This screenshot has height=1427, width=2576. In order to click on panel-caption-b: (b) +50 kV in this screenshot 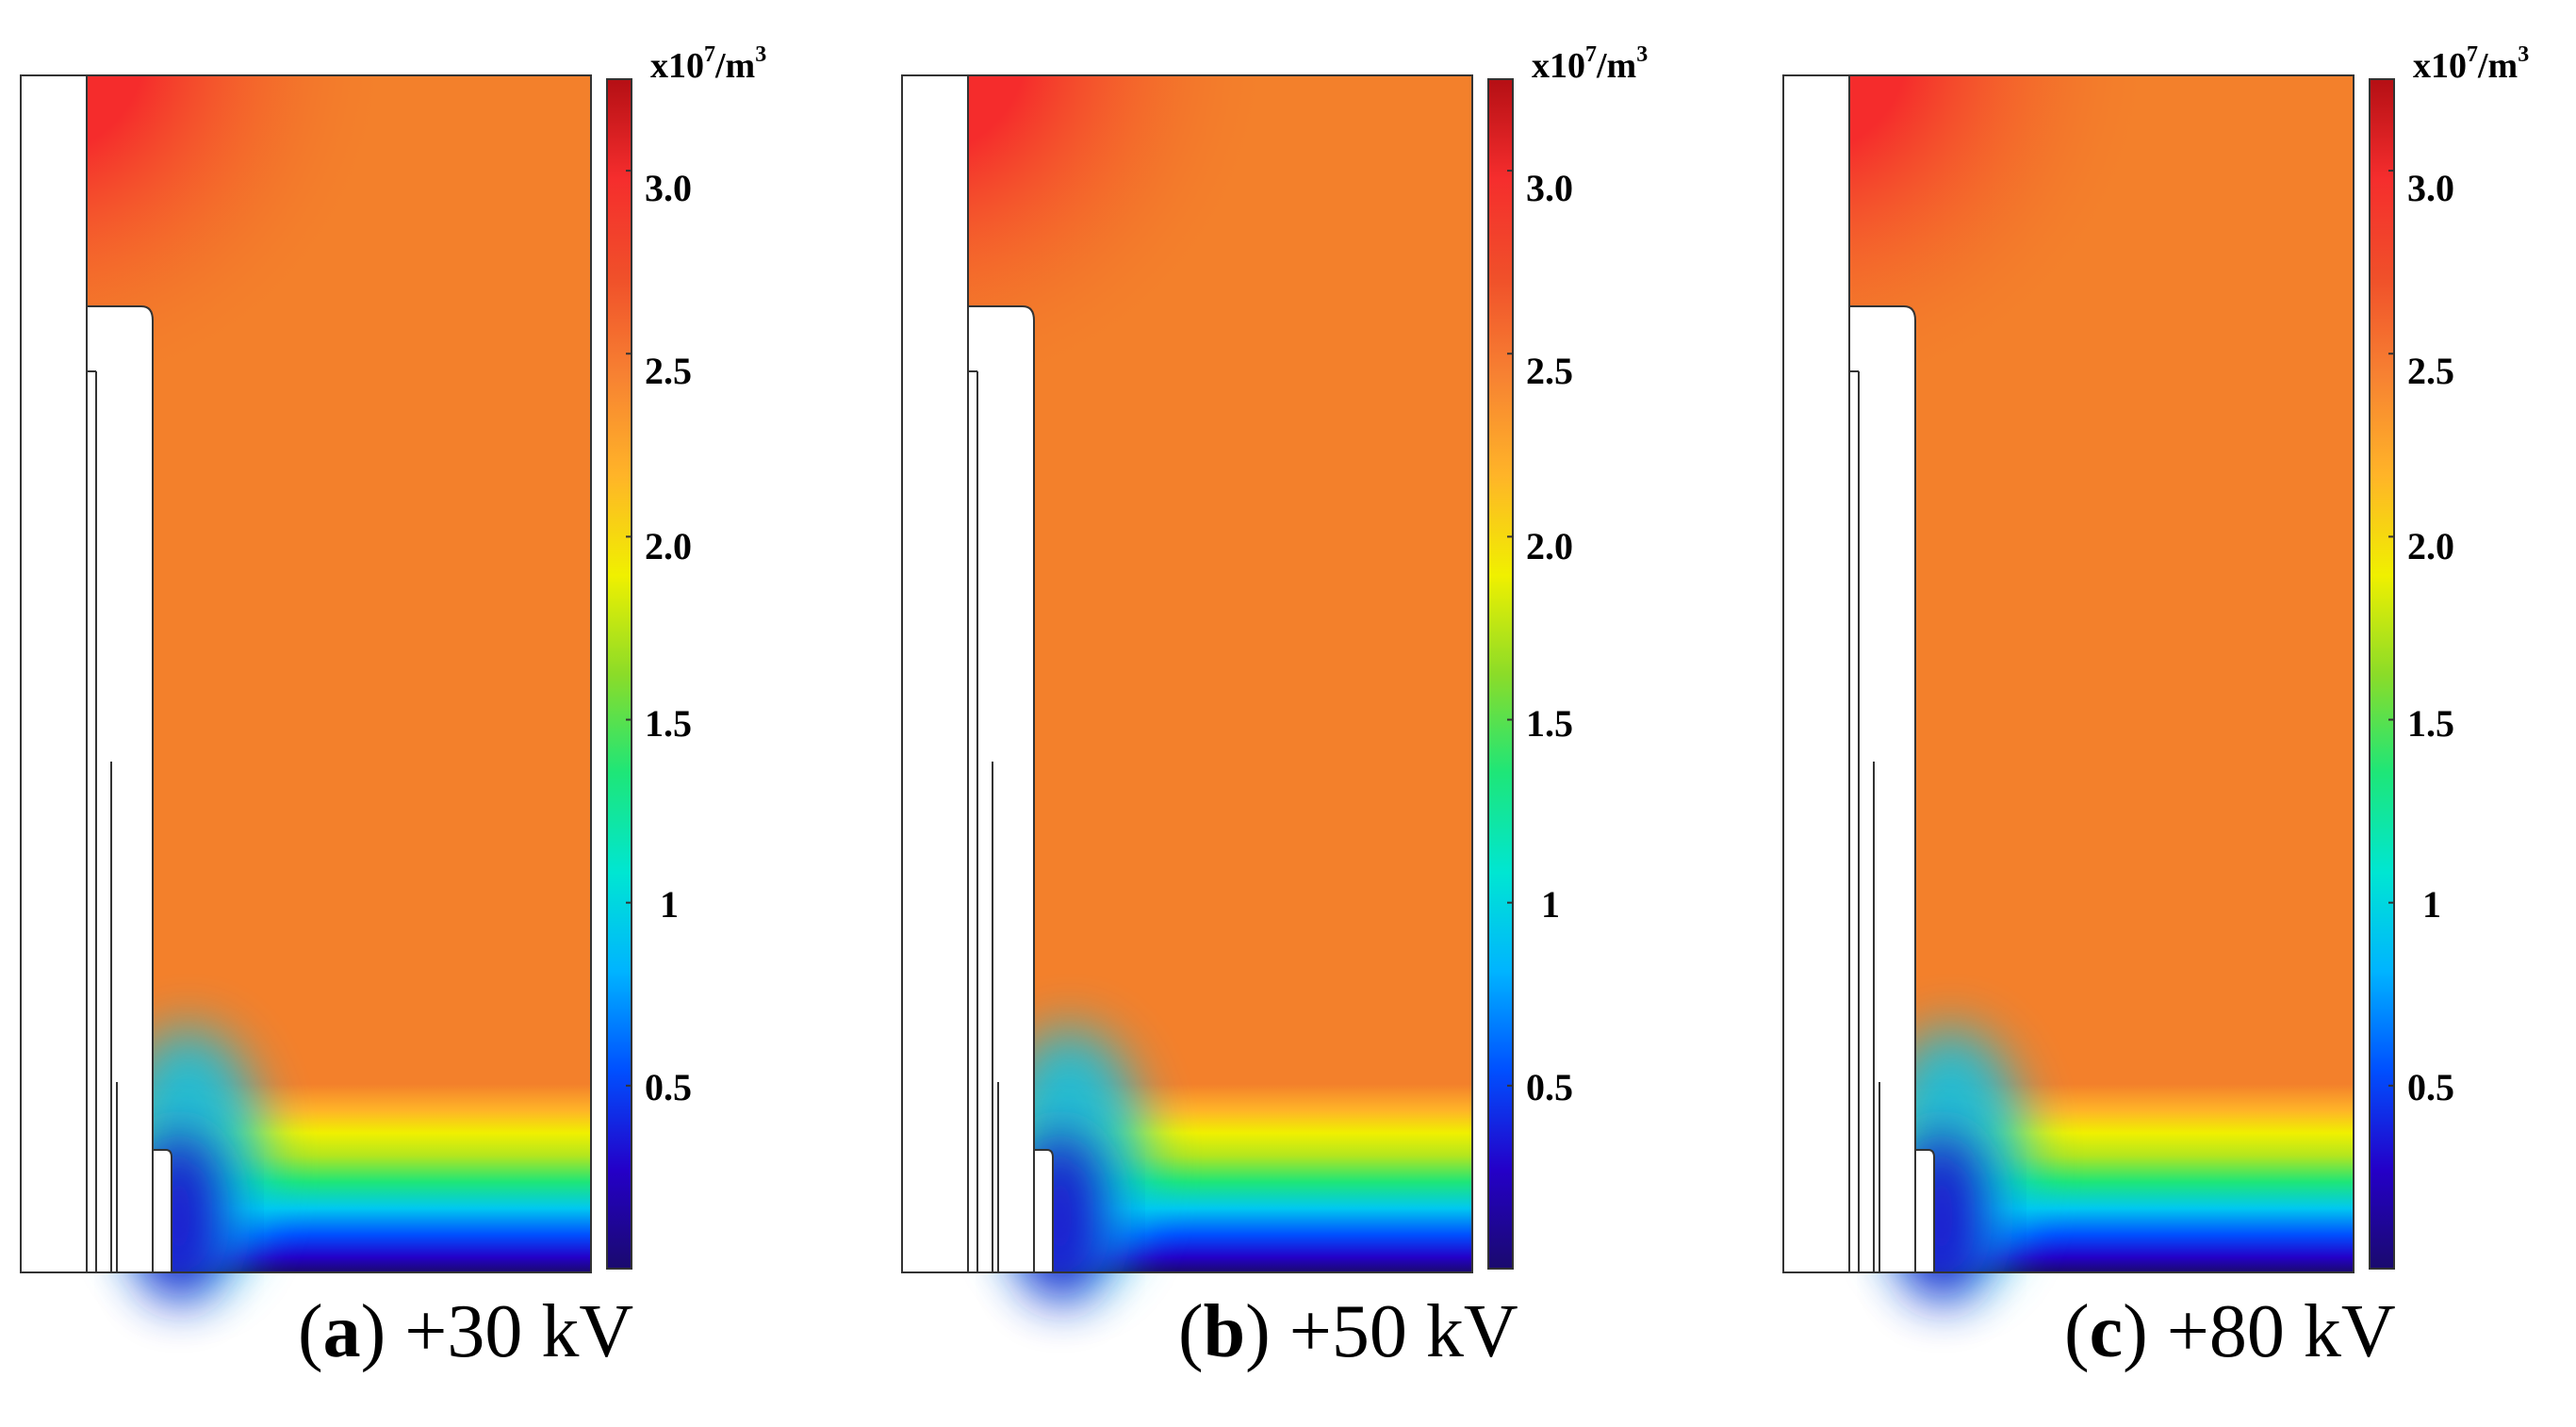, I will do `click(1348, 1331)`.